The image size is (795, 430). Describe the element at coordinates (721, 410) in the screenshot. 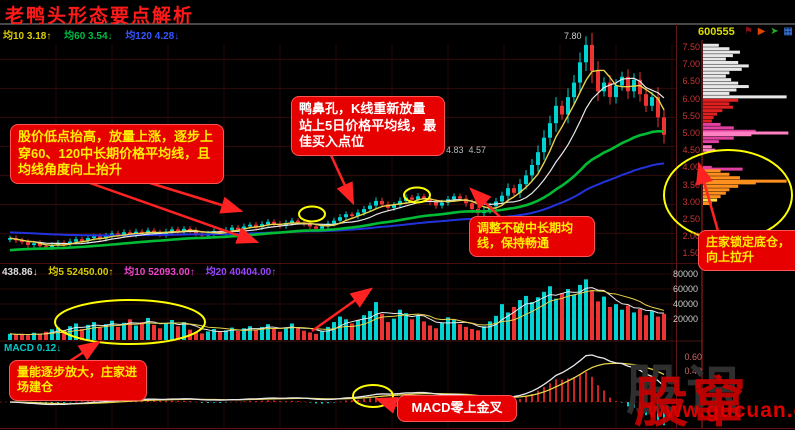

I see `watermark-url: www.gucuan.com` at that location.